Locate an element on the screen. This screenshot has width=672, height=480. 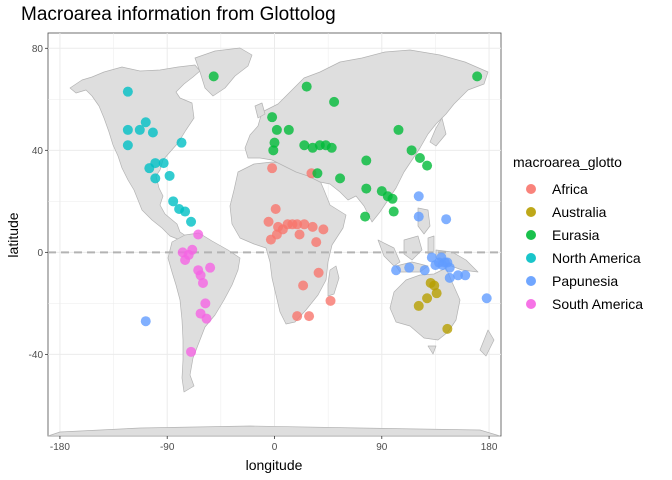
legend-label: Africa is located at coordinates (570, 189).